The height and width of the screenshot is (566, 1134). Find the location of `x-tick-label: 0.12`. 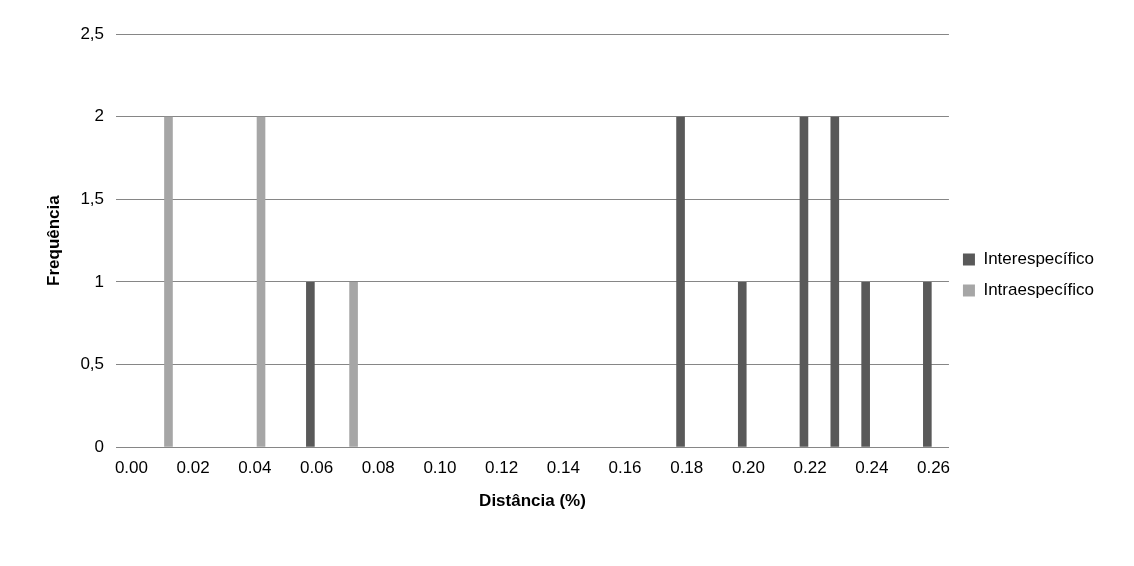

x-tick-label: 0.12 is located at coordinates (502, 468).